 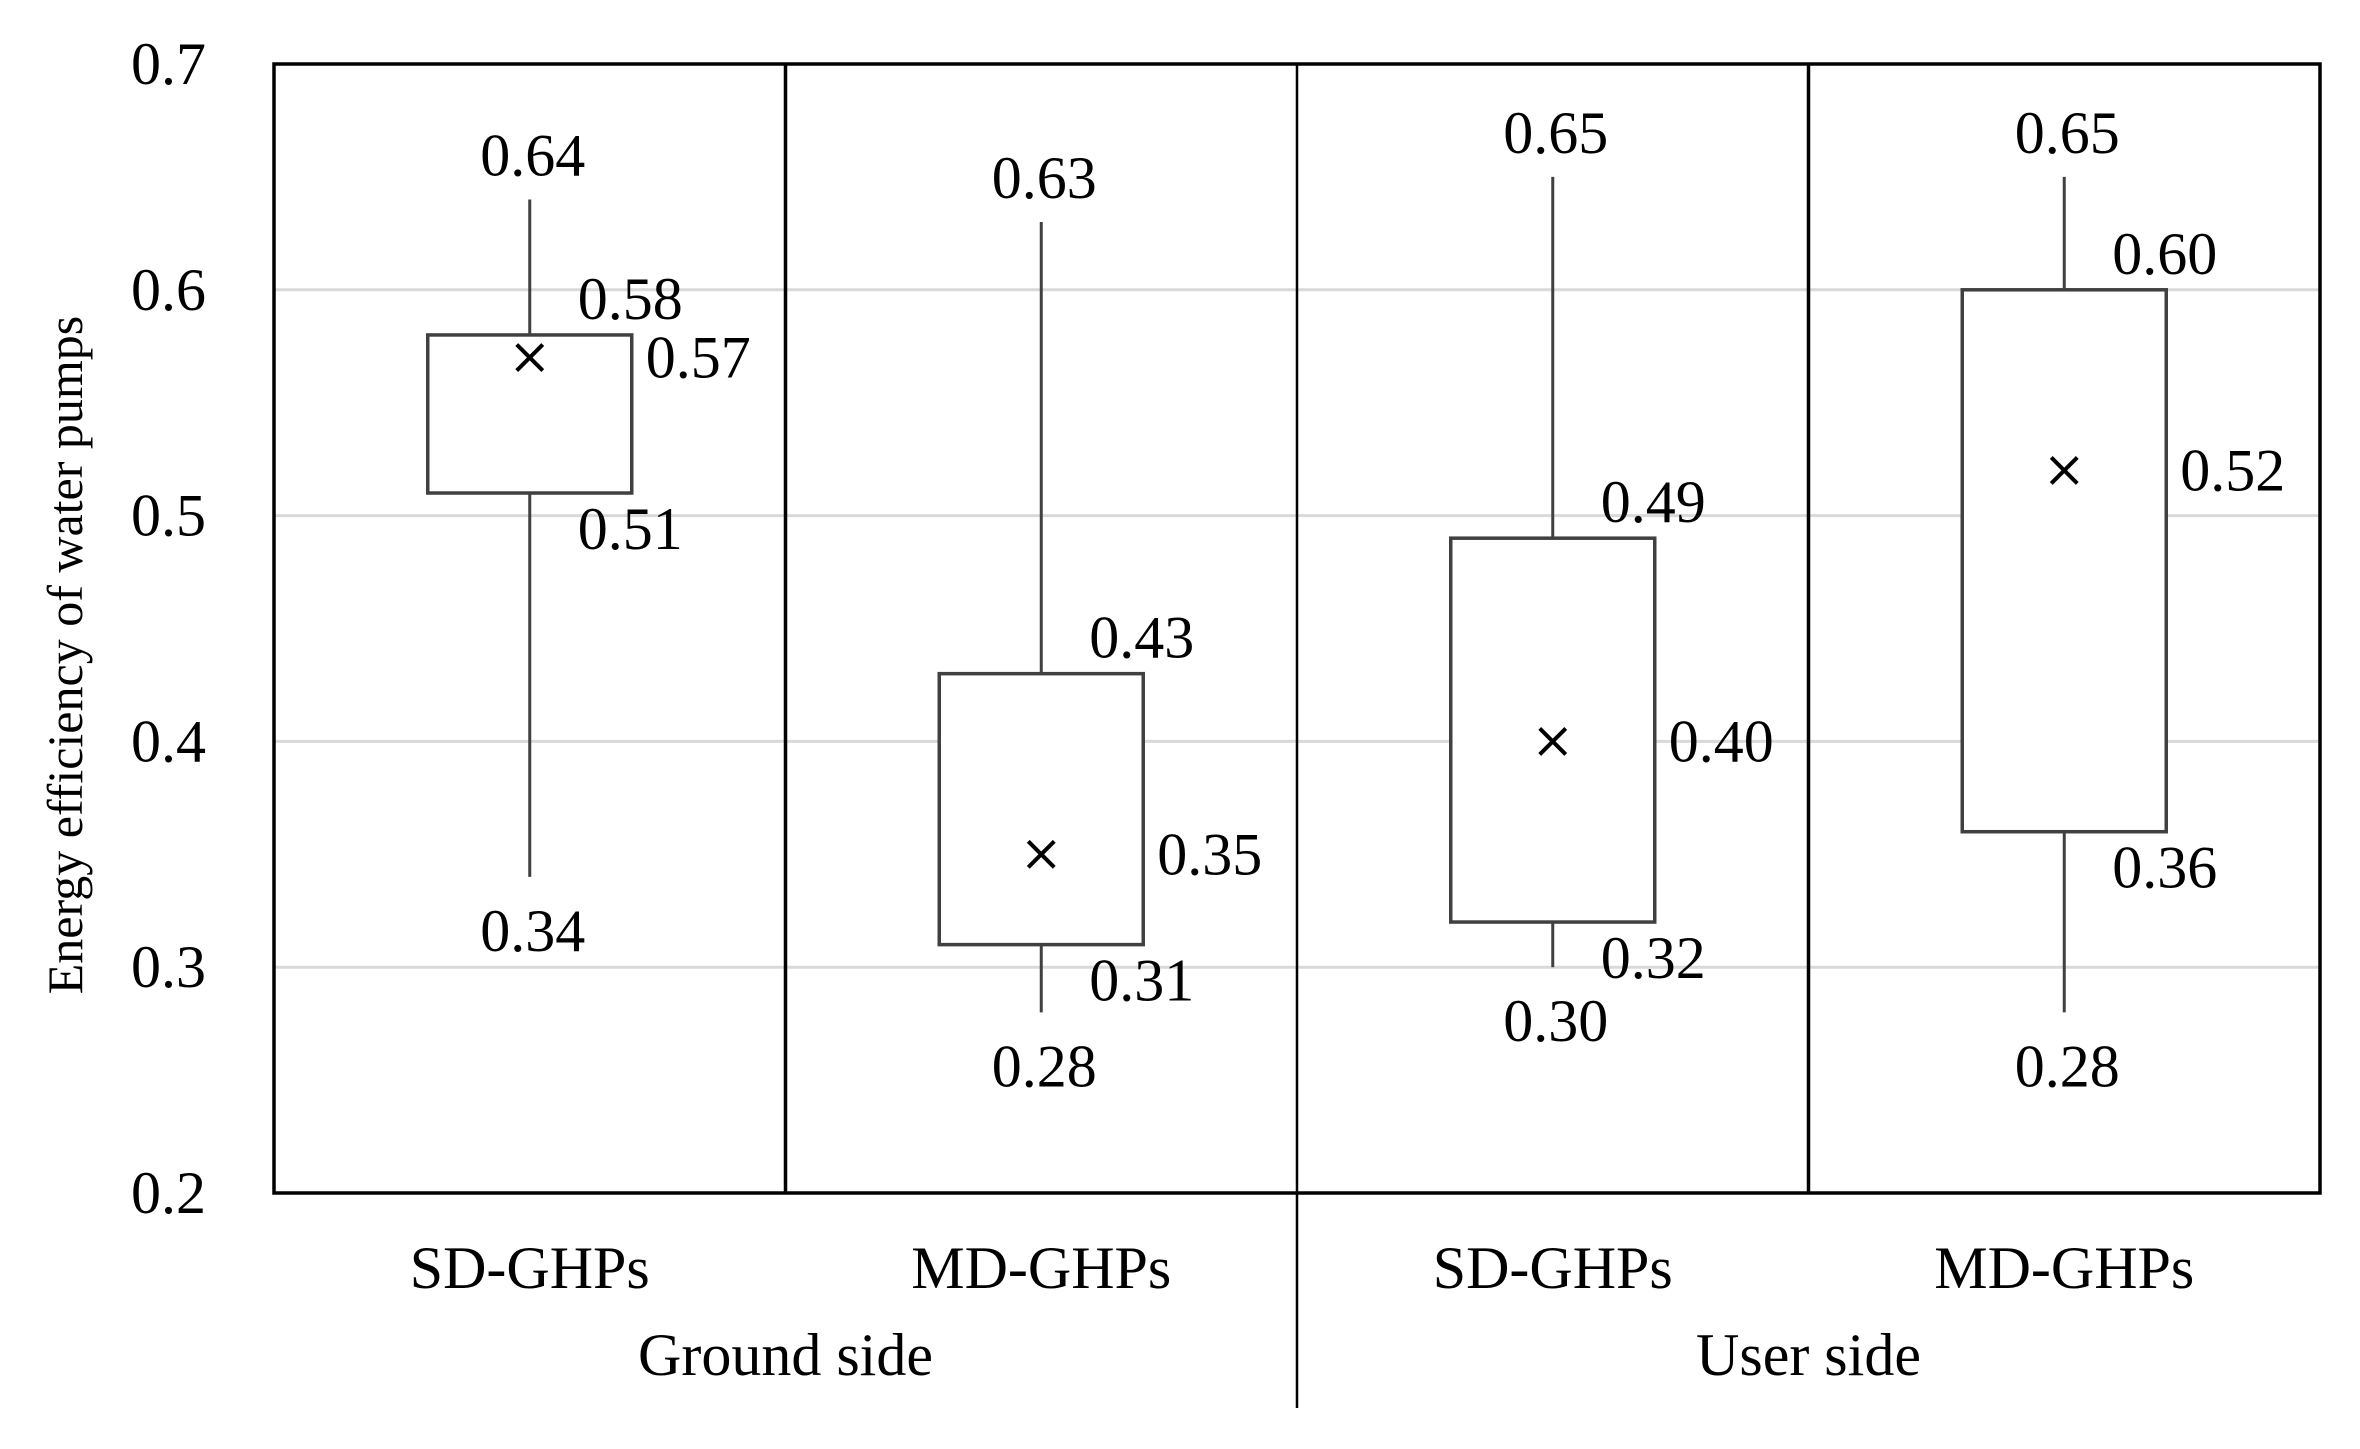 I want to click on y-axis-title: Energy efficiency of water pumps, so click(x=65, y=655).